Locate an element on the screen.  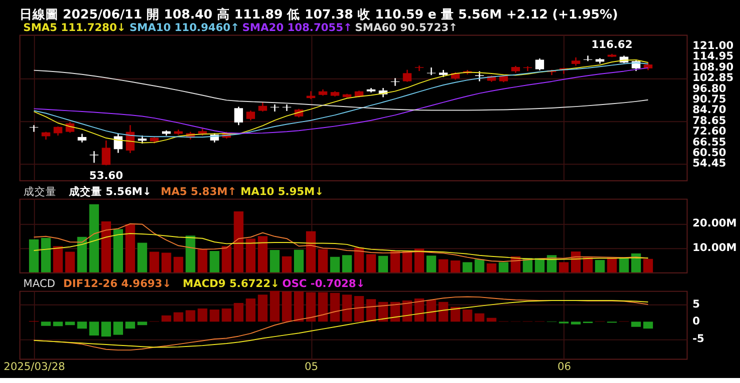
text: SMA20 108.7055↑ is located at coordinates (297, 27).